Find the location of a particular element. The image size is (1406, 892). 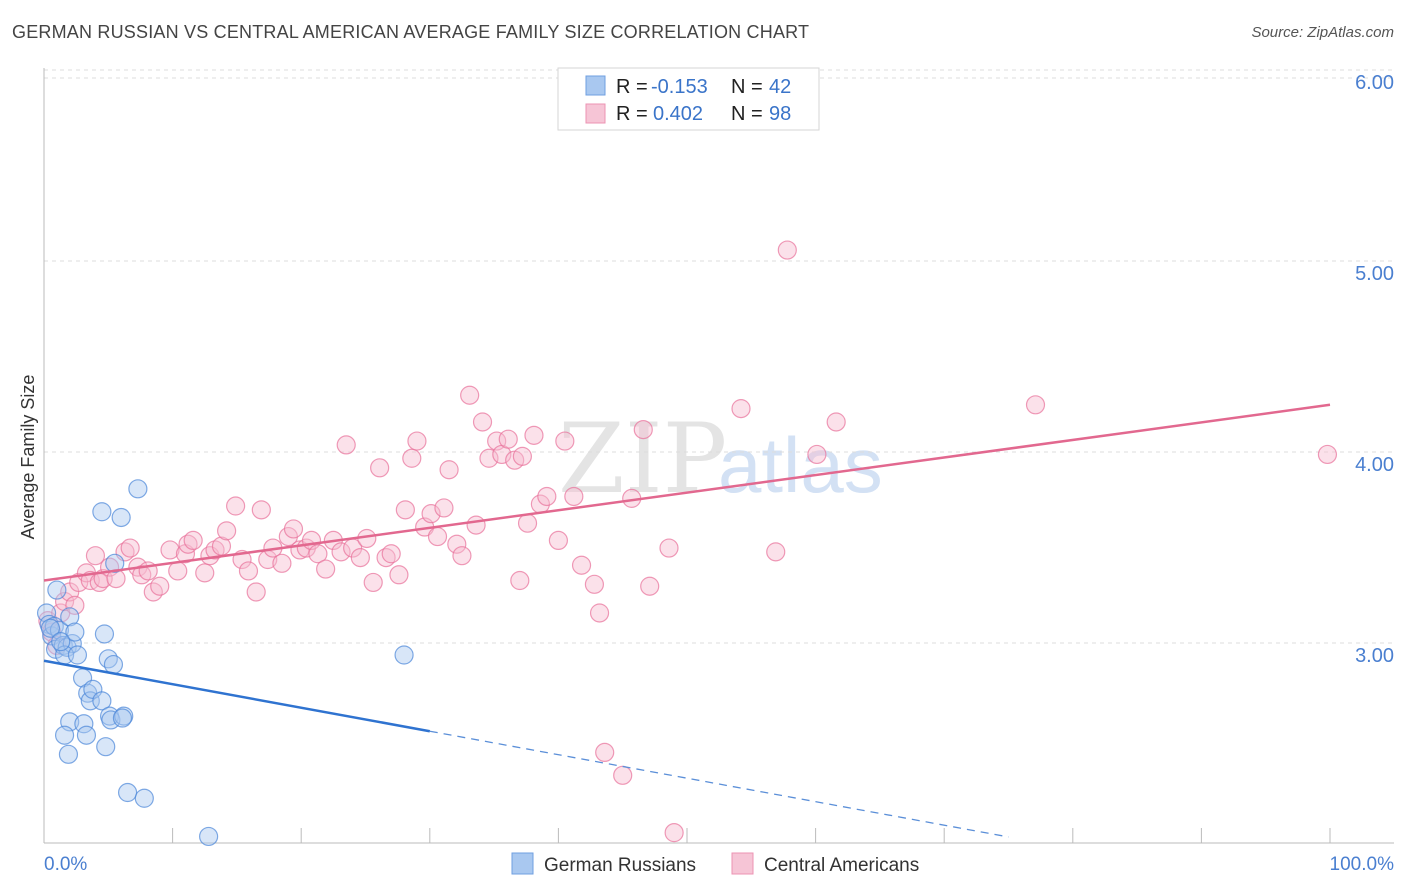

legend-n-label-2: N = is located at coordinates (747, 114).